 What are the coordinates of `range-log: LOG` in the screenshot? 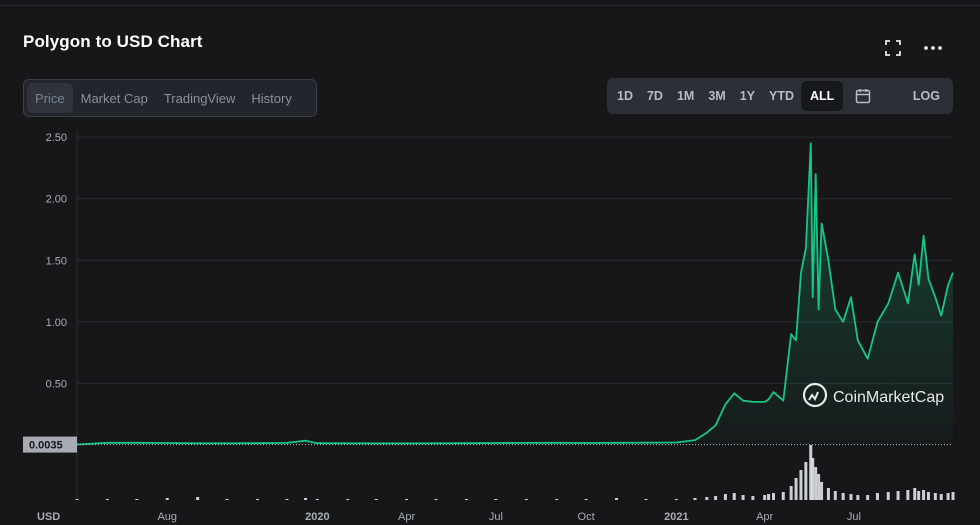 It's located at (926, 96).